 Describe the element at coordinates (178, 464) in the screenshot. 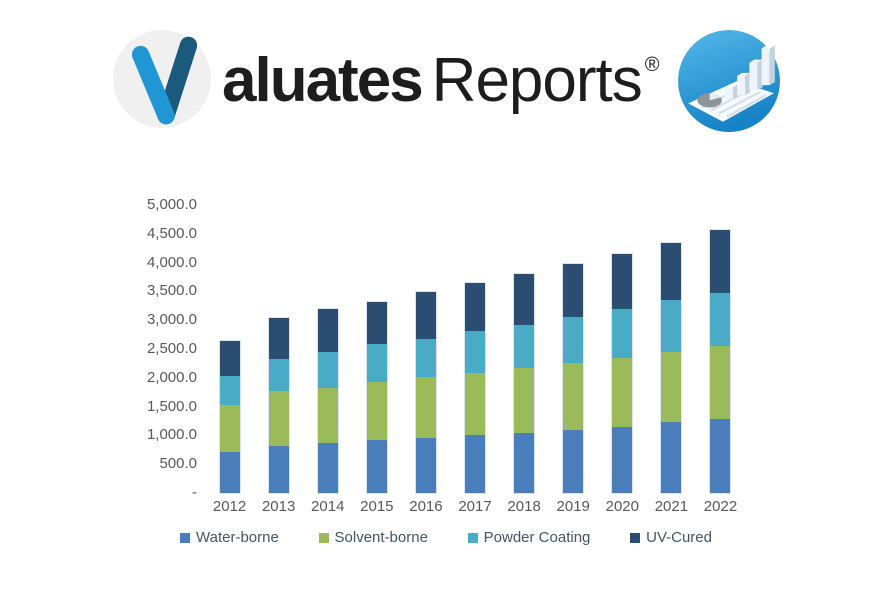

I see `y-tick-label: 500.0` at that location.